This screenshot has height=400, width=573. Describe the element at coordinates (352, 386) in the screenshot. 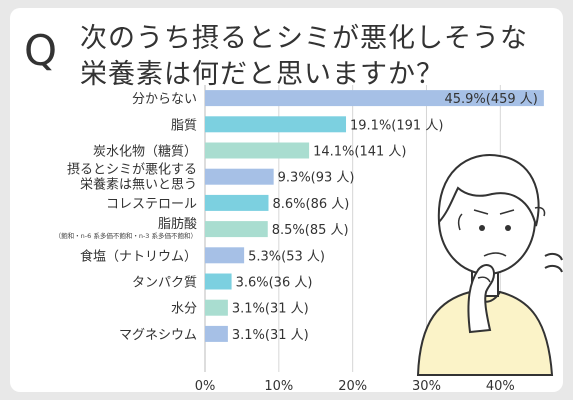

I see `x-tick-label: 20%` at that location.